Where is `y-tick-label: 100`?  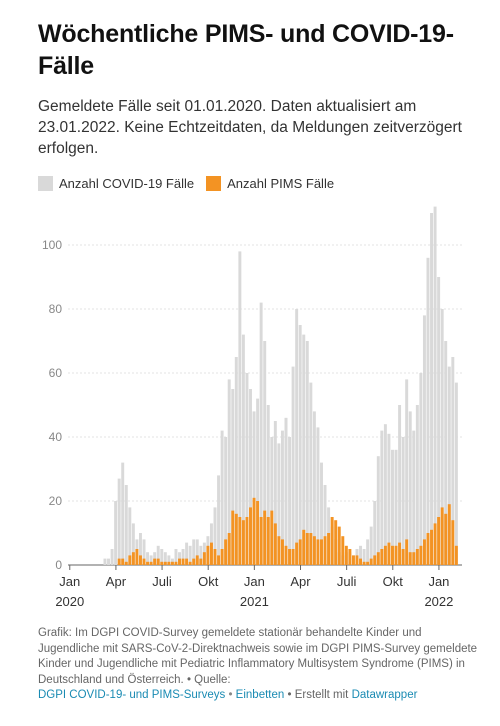
y-tick-label: 100 is located at coordinates (52, 245).